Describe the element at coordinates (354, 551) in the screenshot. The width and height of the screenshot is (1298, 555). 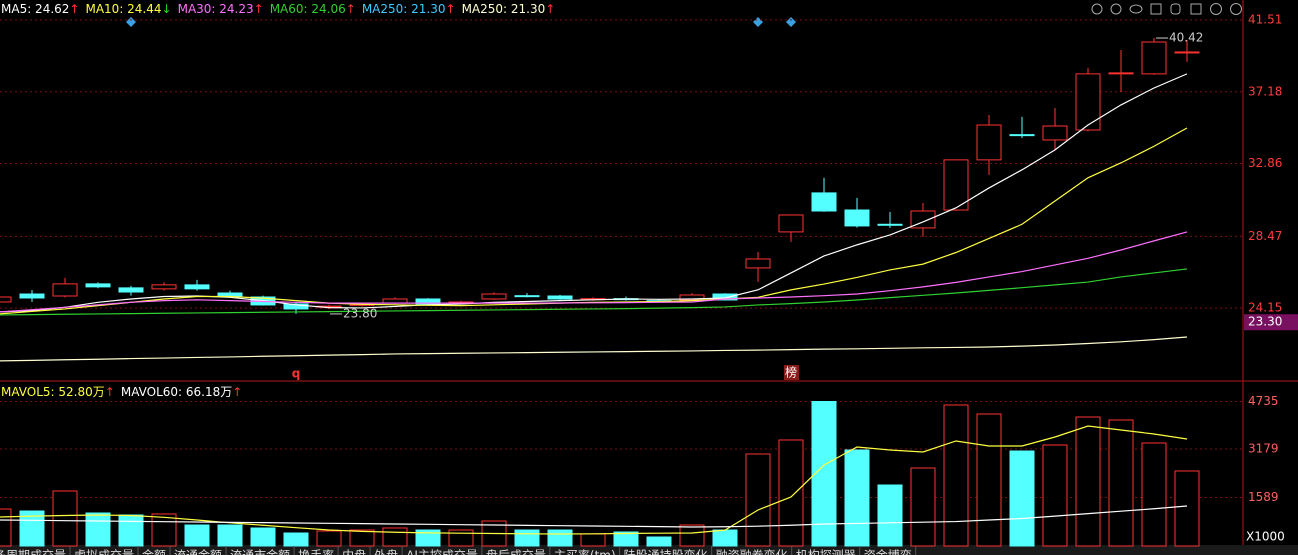
I see `tab: 内盘` at that location.